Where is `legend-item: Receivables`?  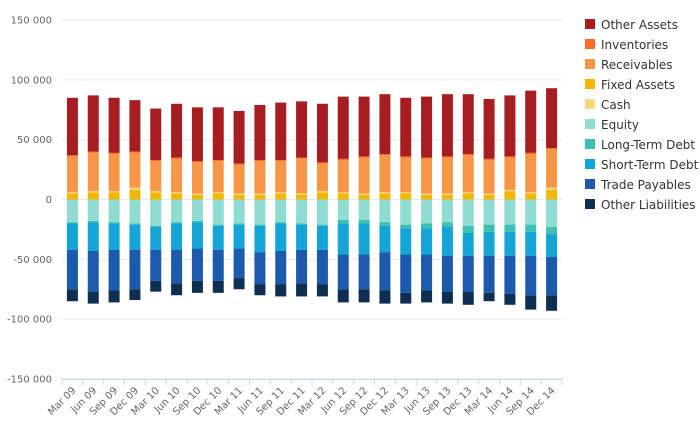
legend-item: Receivables is located at coordinates (629, 65).